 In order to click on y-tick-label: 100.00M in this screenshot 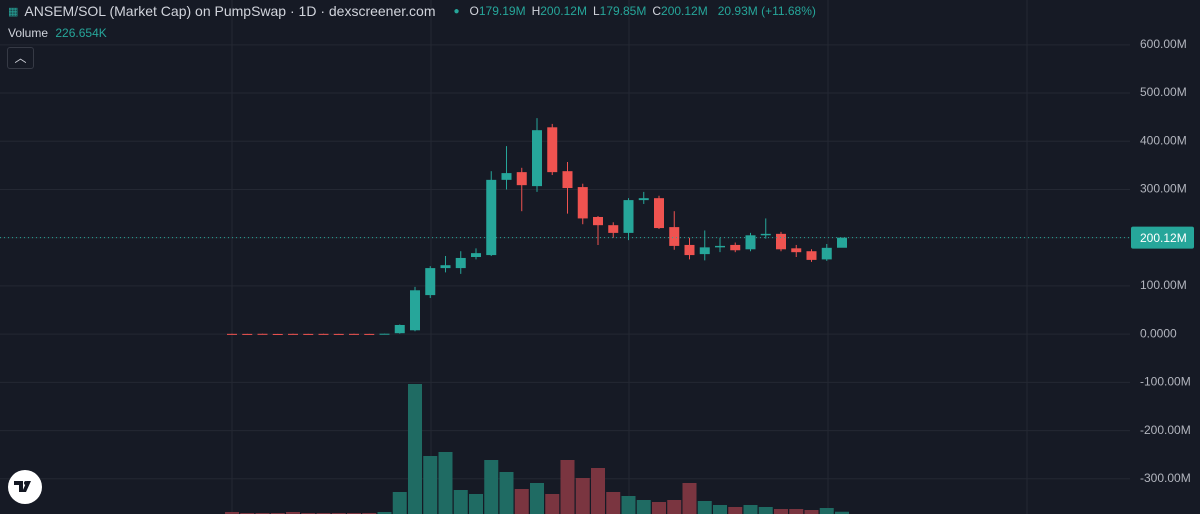, I will do `click(1163, 285)`.